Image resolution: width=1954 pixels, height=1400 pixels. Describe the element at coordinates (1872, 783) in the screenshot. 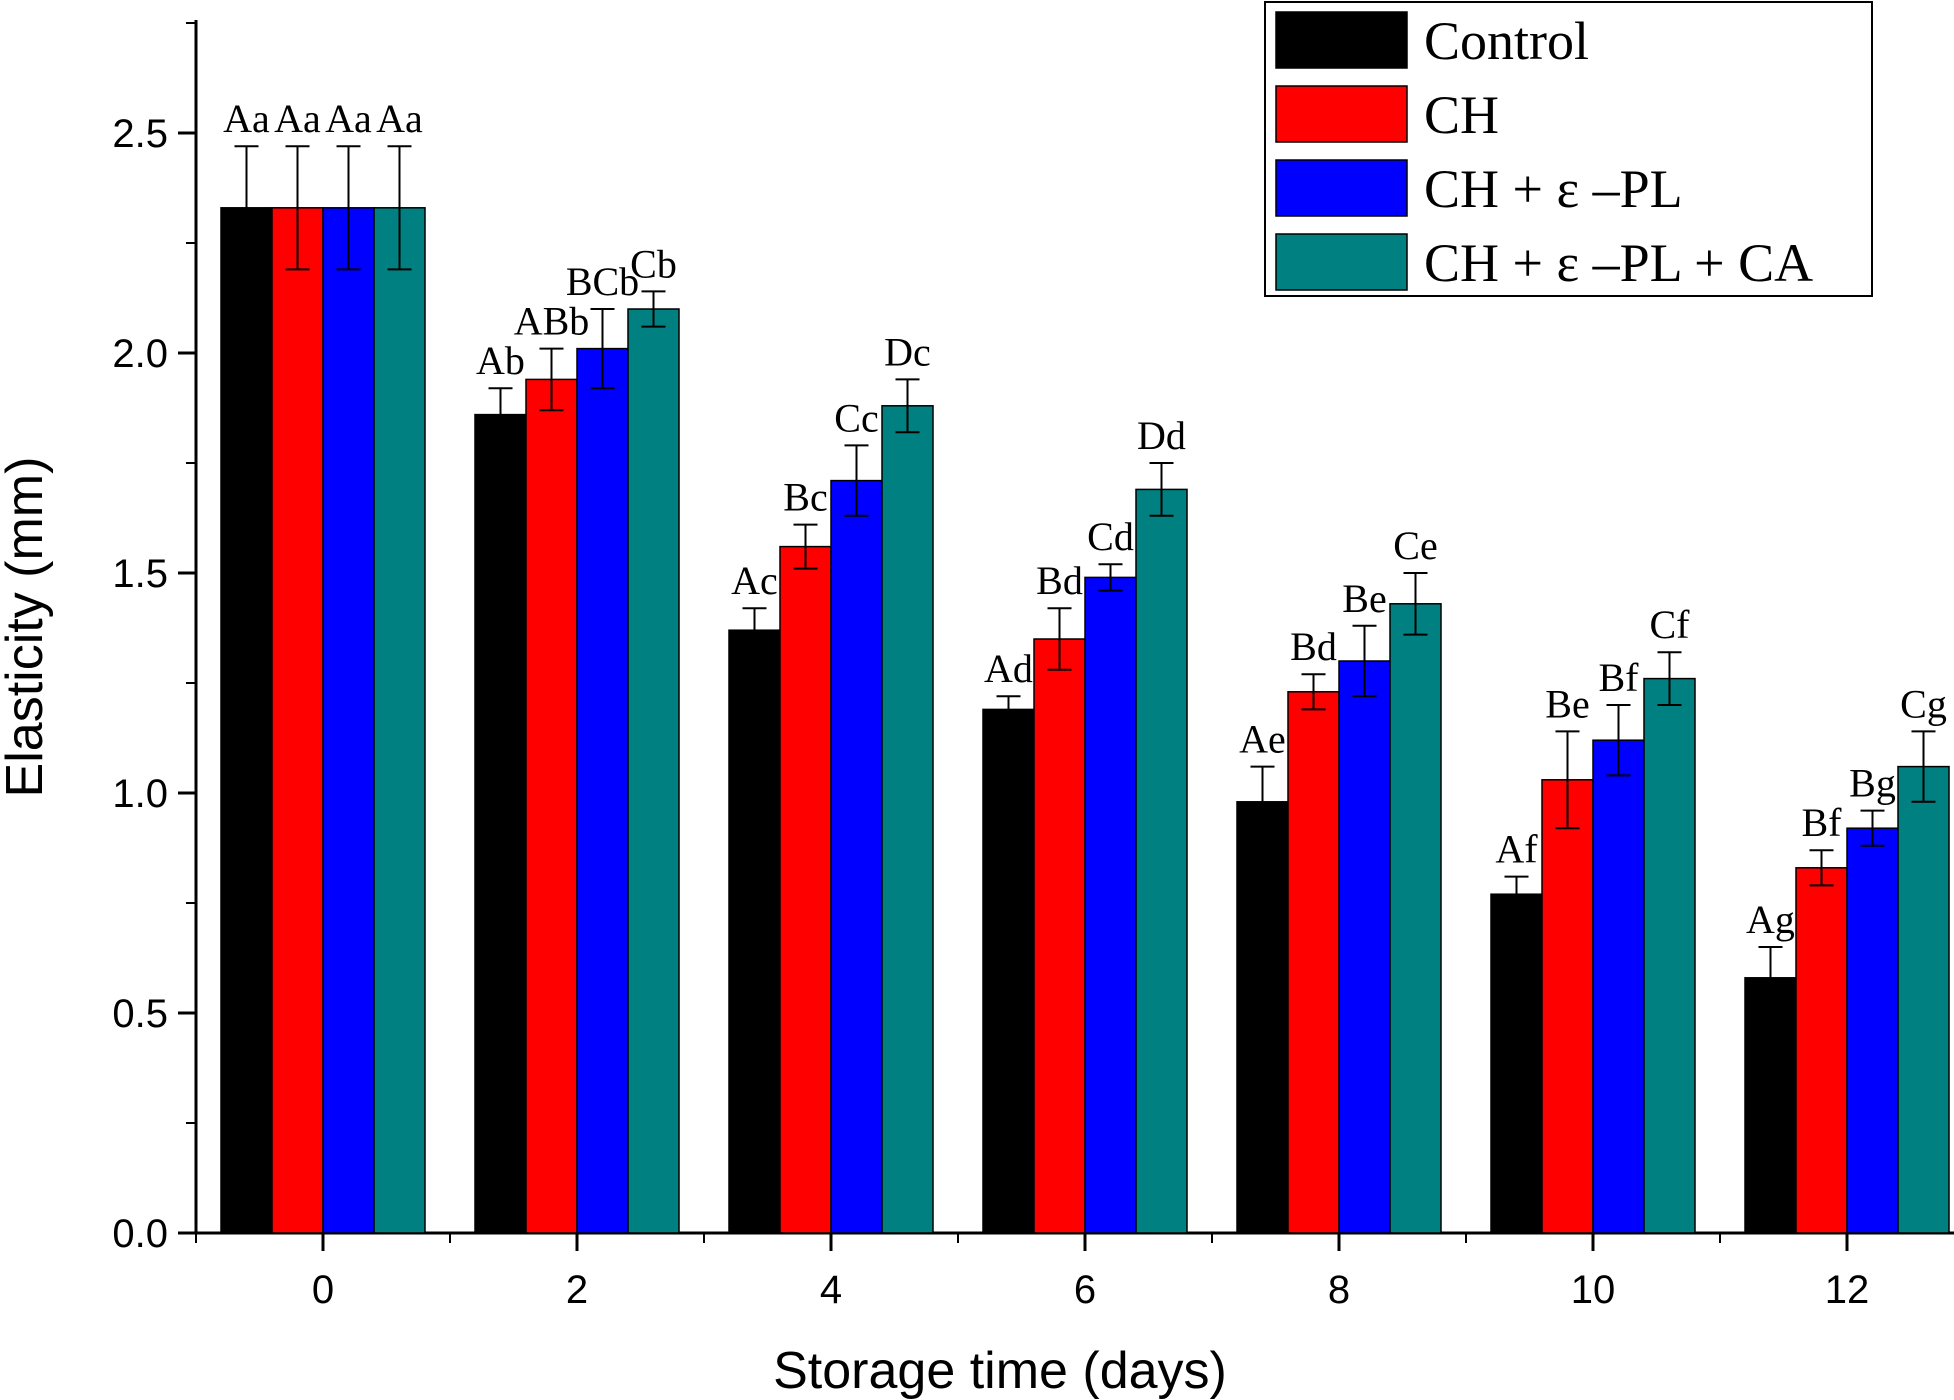

I see `bar-significance-label: Bg` at that location.